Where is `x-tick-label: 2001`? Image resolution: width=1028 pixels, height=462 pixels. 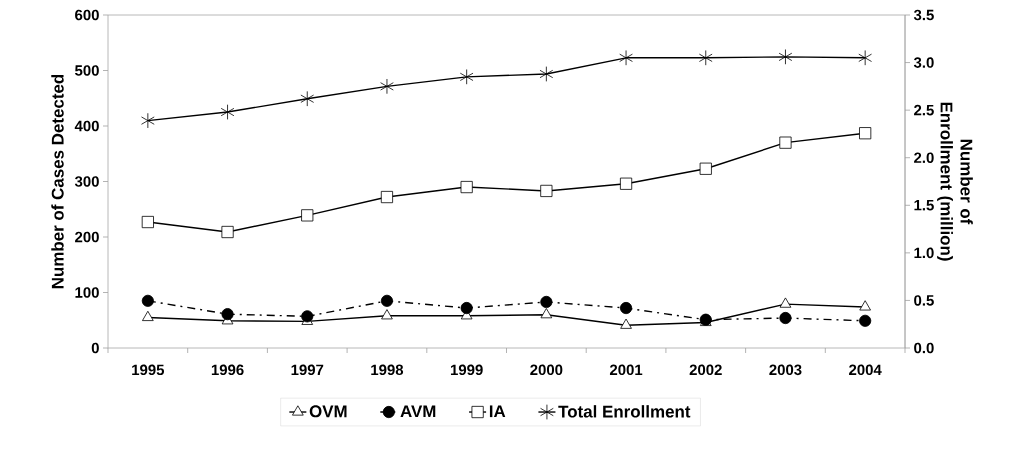
x-tick-label: 2001 is located at coordinates (626, 370).